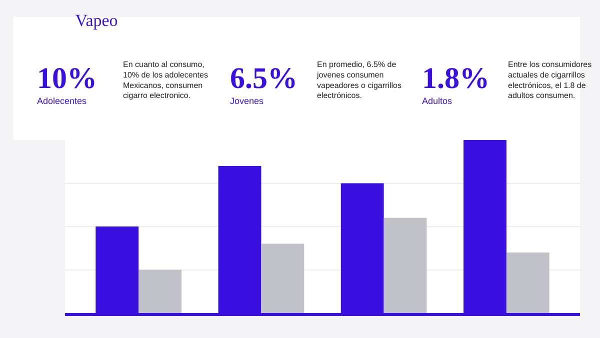  Describe the element at coordinates (550, 80) in the screenshot. I see `text: Entre los consumidores actuales de cigarrillos electrónicos, el 1.8 de adultos consumen.` at that location.